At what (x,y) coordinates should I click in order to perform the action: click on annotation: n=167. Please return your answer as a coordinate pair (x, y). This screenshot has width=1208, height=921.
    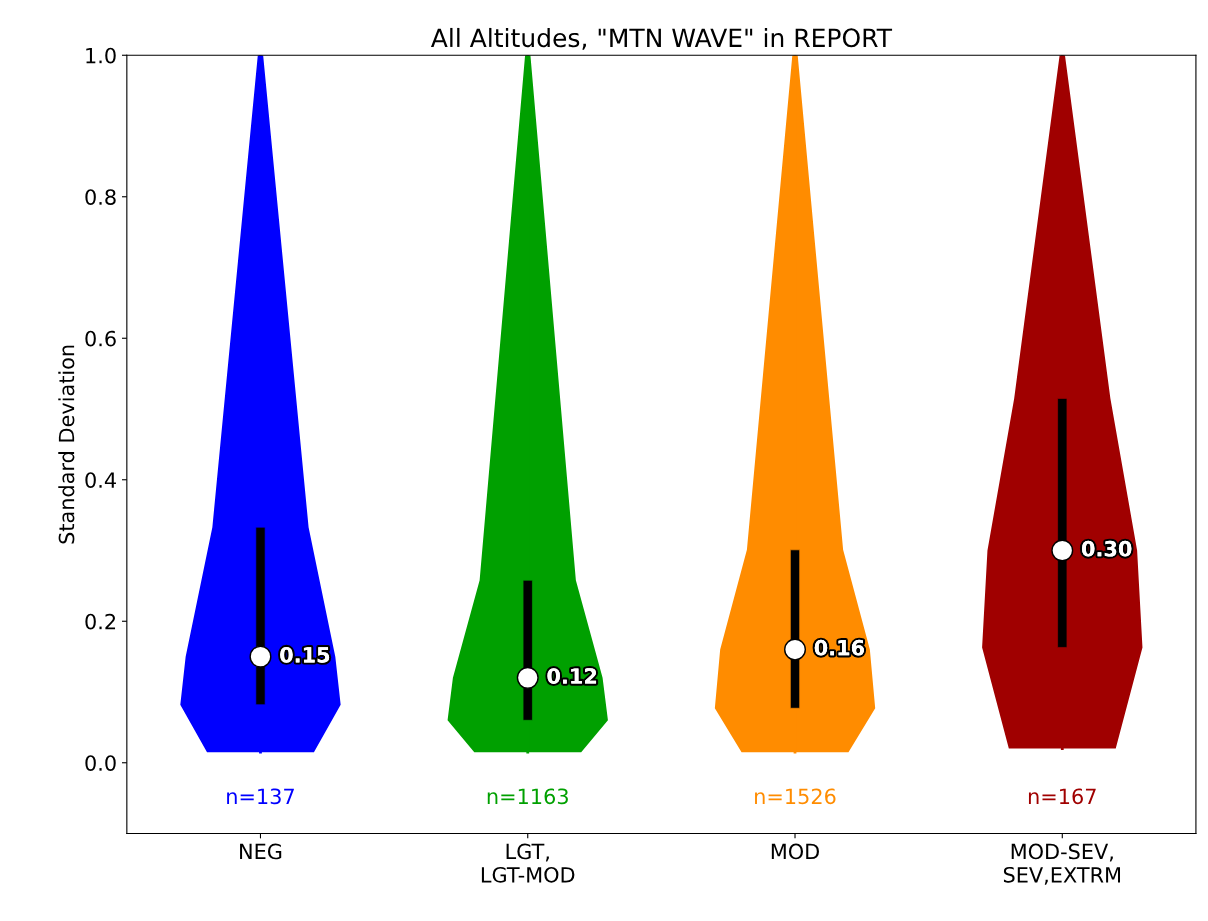
    Looking at the image, I should click on (1062, 796).